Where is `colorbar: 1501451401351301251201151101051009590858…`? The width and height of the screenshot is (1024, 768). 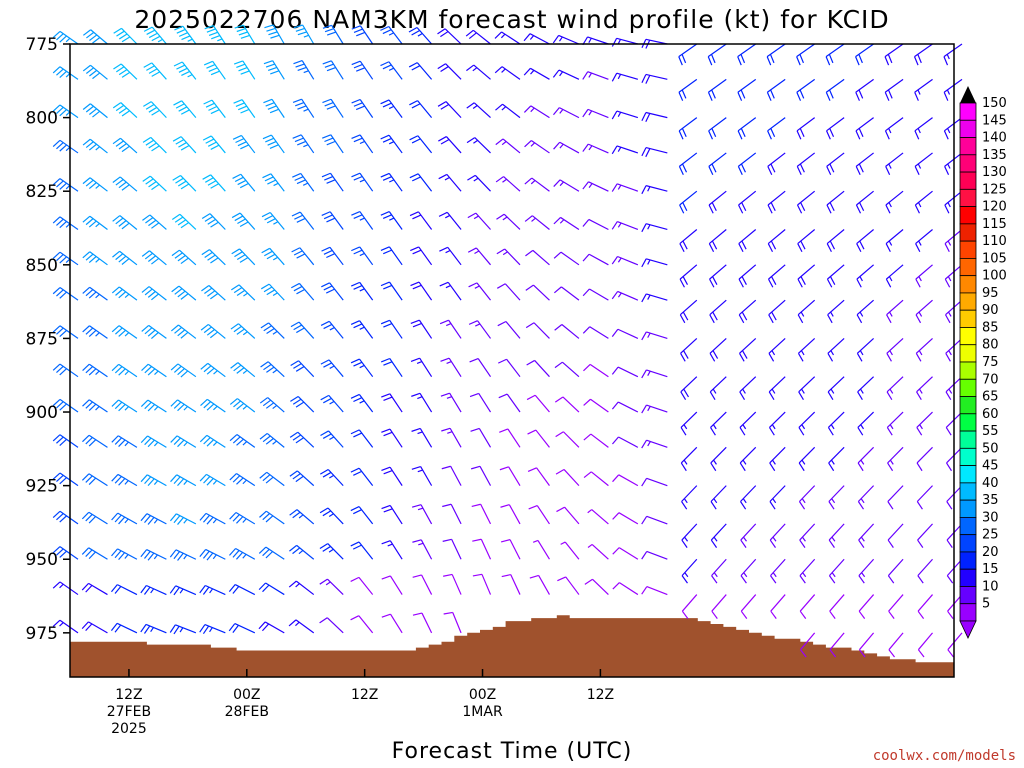
colorbar: 1501451401351301251201151101051009590858… is located at coordinates (983, 362).